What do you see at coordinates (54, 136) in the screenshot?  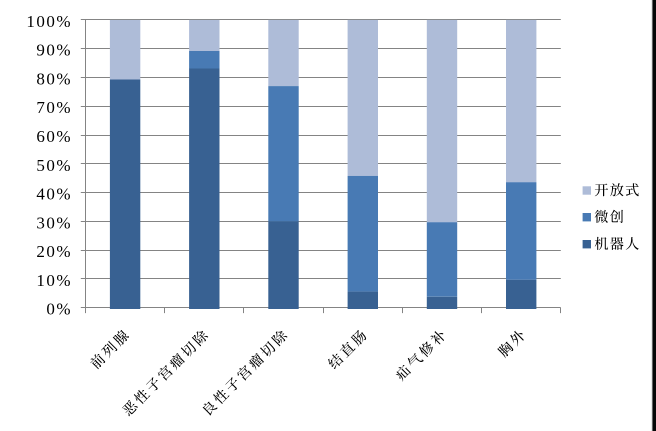 I see `svg-text: 60%` at bounding box center [54, 136].